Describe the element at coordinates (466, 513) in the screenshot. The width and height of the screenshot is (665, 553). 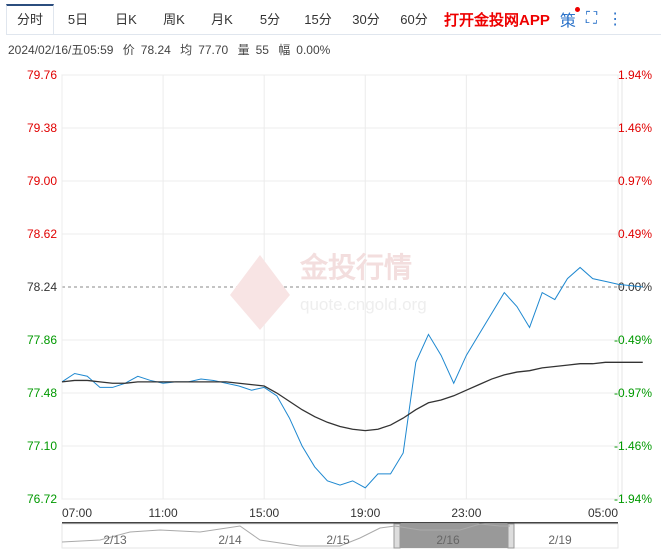
I see `x-tick-label: 23:00` at that location.